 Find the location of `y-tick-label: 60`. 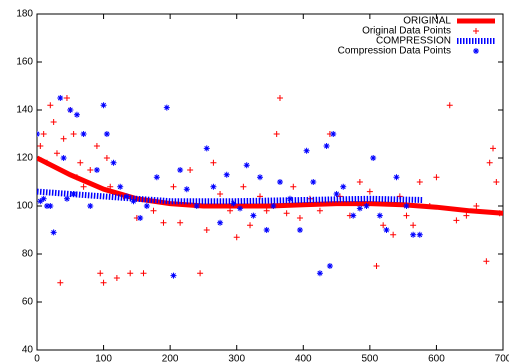

y-tick-label: 60 is located at coordinates (28, 302).